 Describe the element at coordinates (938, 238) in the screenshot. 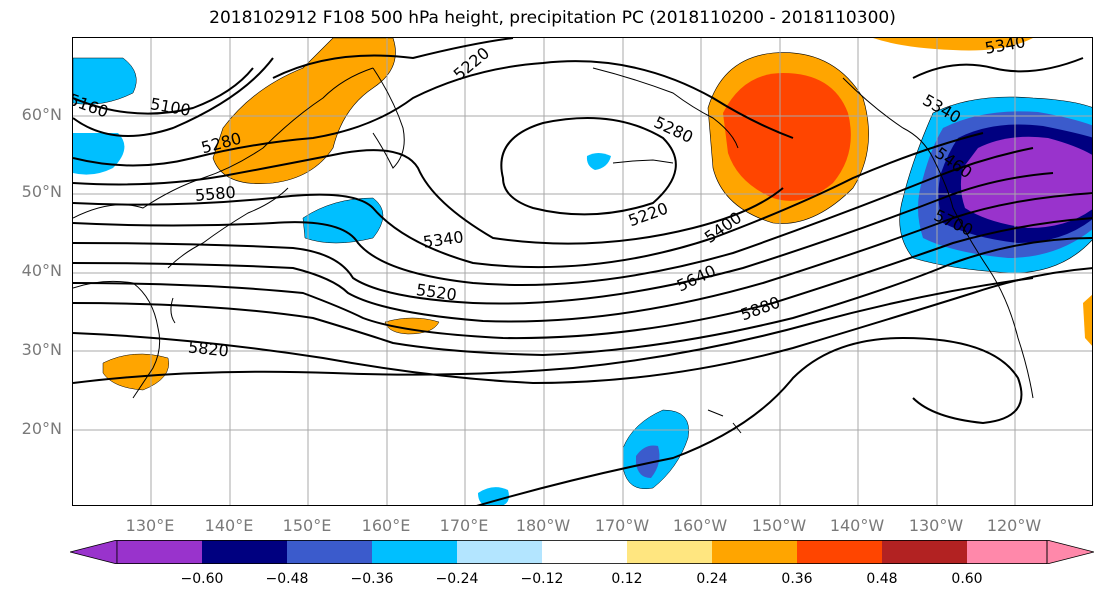

I see `coast-north-america` at that location.